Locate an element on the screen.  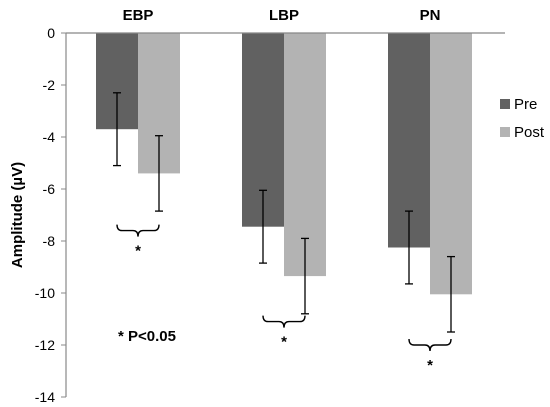
legend: Pre Post is located at coordinates (522, 118).